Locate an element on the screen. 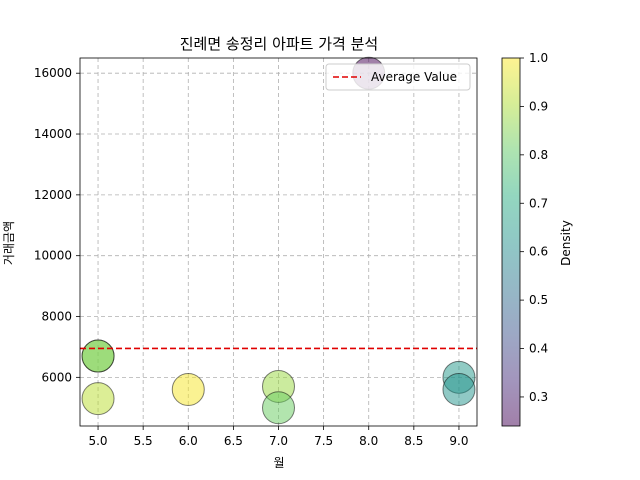  colorbar-tick-label: 0.3 is located at coordinates (538, 397).